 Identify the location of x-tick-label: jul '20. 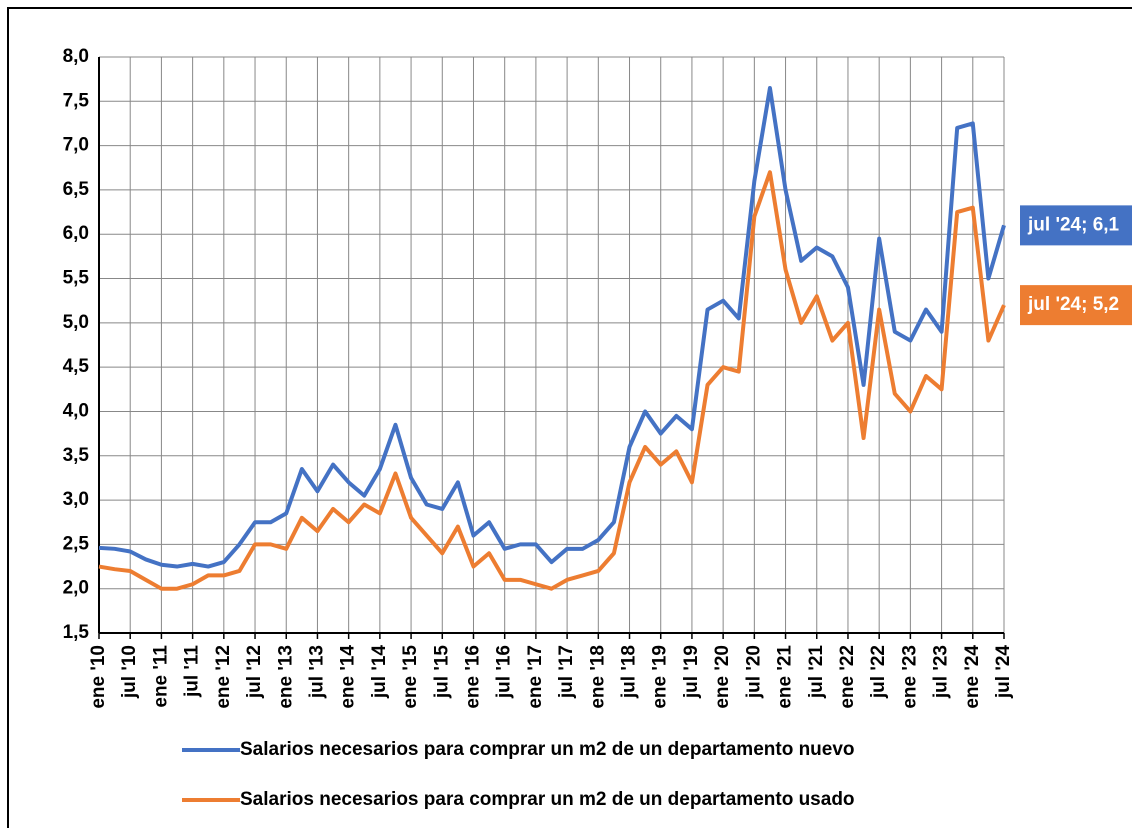
(753, 672).